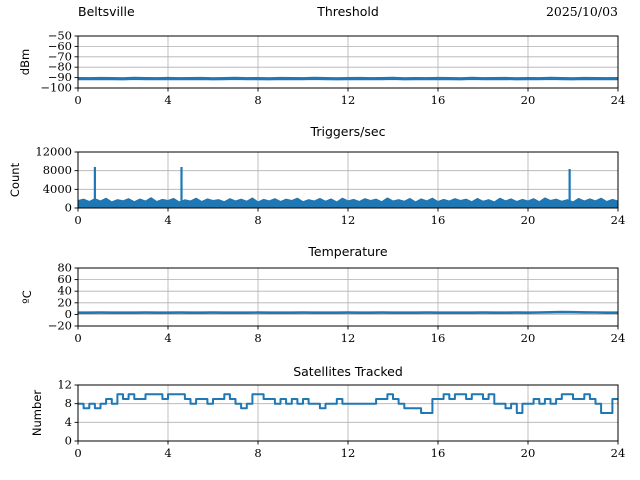 The image size is (640, 480). Describe the element at coordinates (53, 152) in the screenshot. I see `svg-text: 12000` at that location.